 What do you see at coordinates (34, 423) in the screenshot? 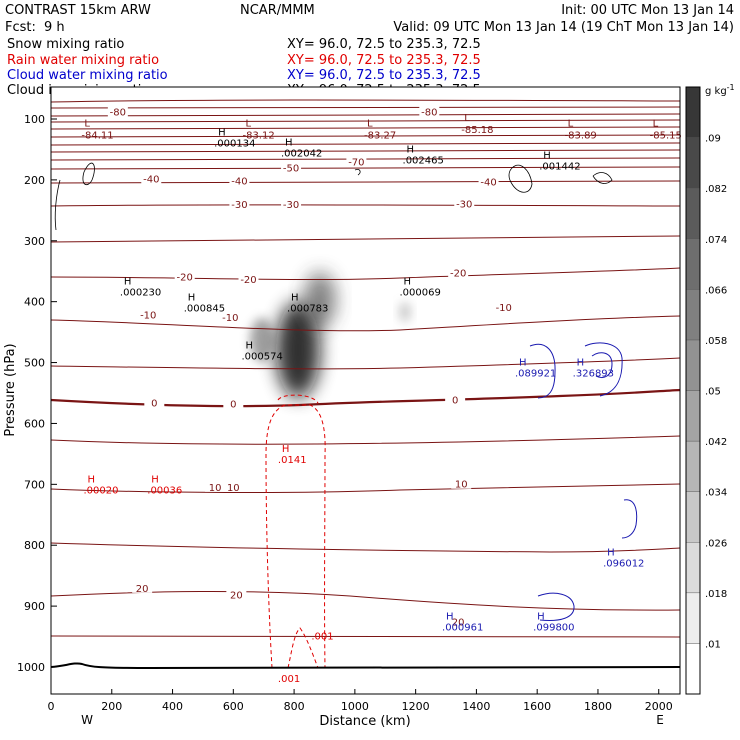
I see `y-tick-label: 600` at bounding box center [34, 423].